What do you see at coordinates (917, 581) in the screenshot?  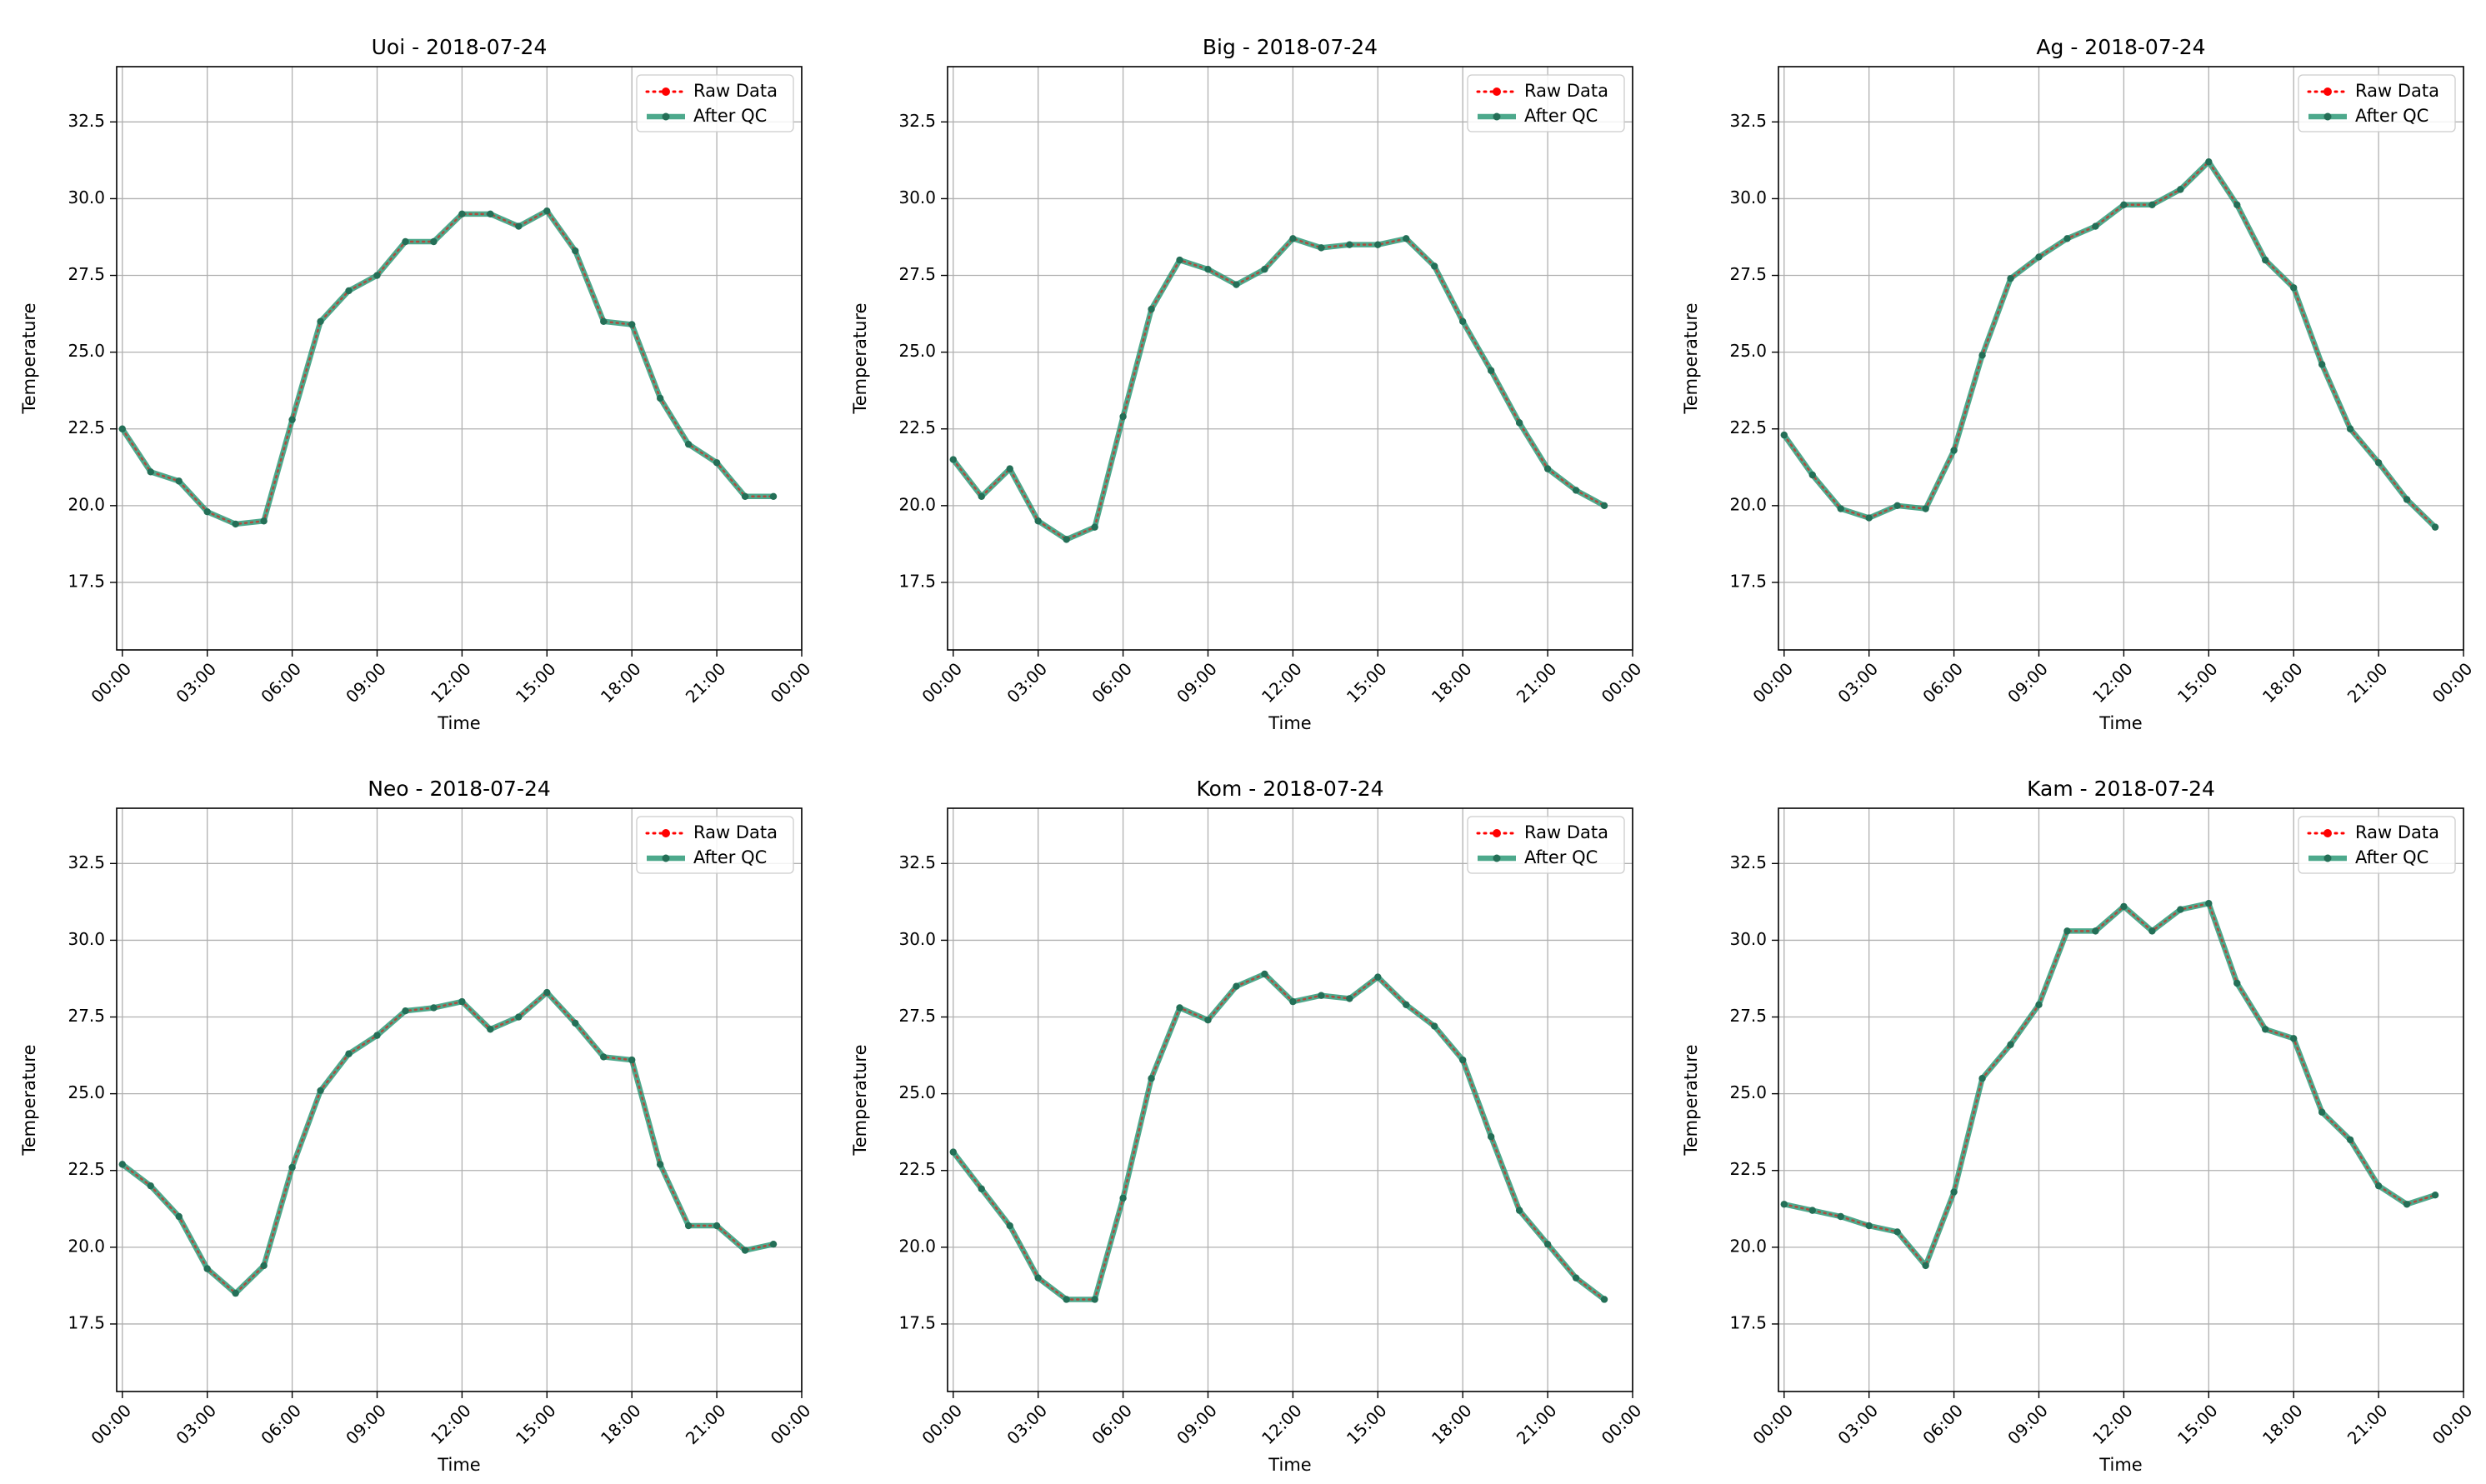 I see `y-tick-label: 17.5` at bounding box center [917, 581].